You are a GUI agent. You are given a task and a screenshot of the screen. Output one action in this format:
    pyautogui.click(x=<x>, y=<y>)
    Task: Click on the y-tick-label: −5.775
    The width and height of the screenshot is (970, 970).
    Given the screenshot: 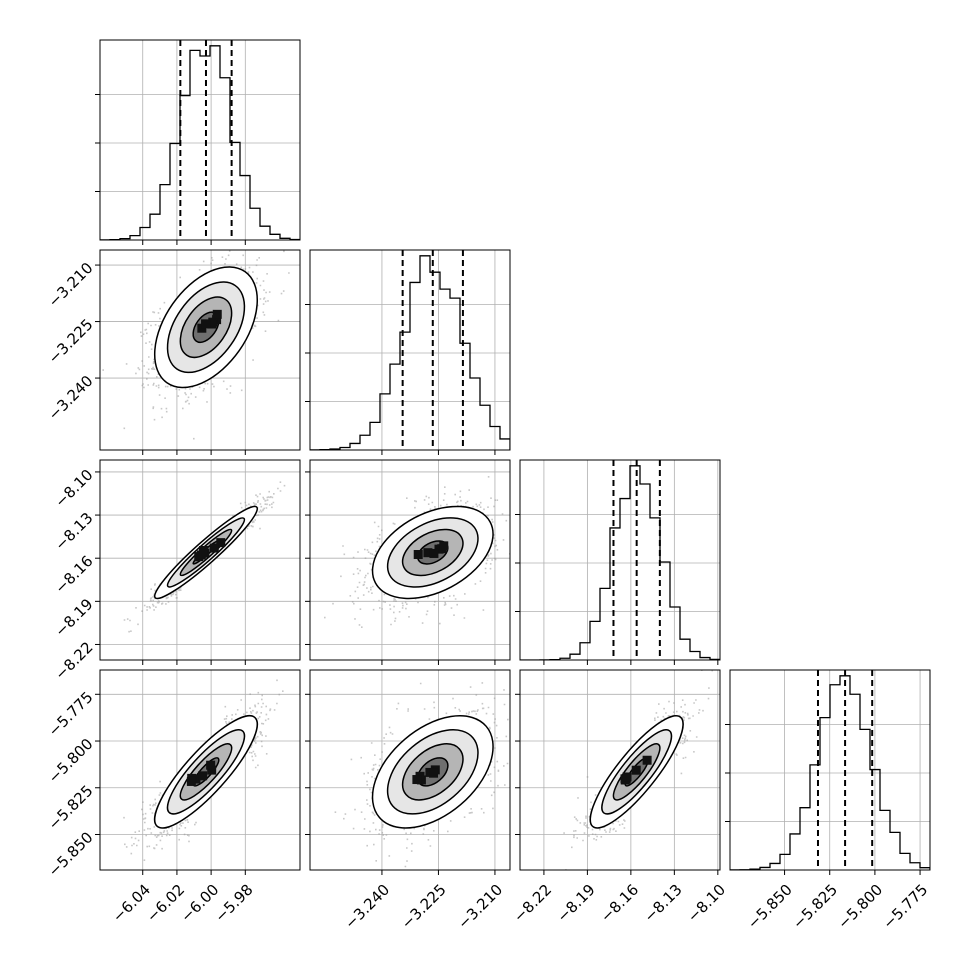 What is the action you would take?
    pyautogui.click(x=71, y=714)
    